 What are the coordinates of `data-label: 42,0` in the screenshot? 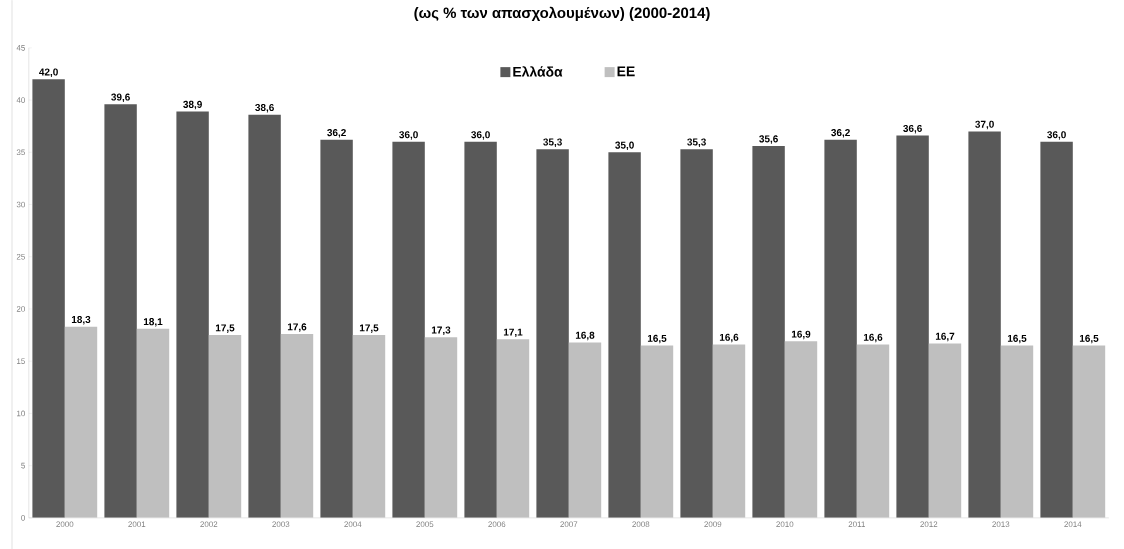 It's located at (48, 72).